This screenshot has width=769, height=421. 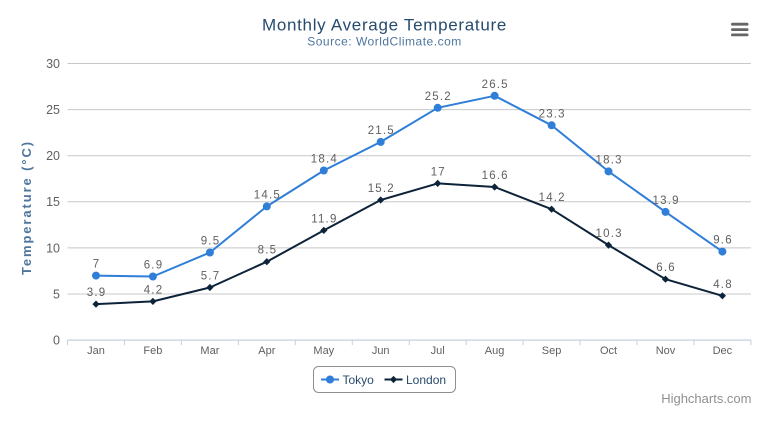 What do you see at coordinates (495, 176) in the screenshot?
I see `svg-text: 16.6` at bounding box center [495, 176].